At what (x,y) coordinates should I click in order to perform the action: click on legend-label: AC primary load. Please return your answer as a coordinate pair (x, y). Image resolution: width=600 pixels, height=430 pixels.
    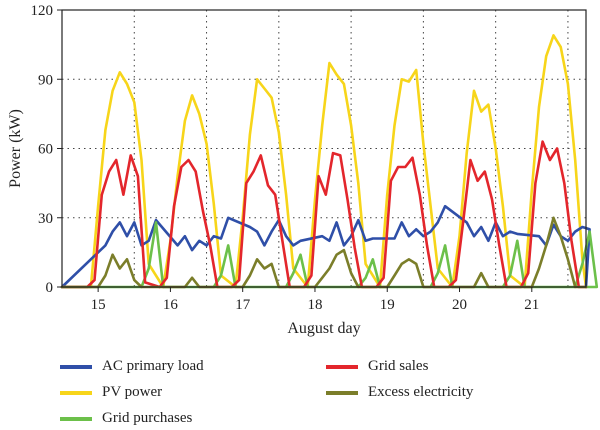
    Looking at the image, I should click on (153, 366).